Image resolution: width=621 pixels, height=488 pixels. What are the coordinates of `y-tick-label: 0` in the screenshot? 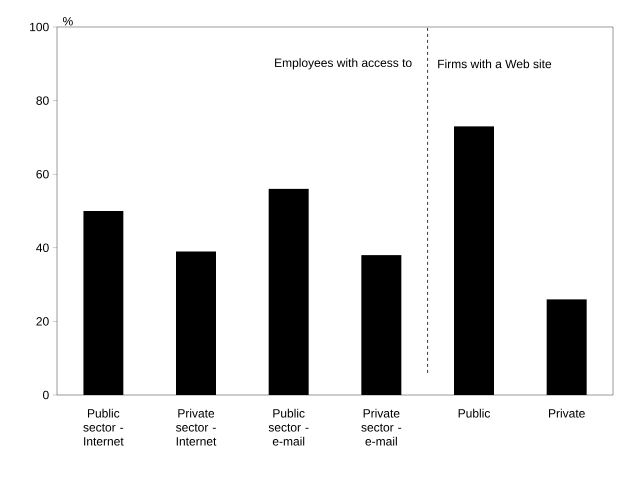 It's located at (46, 395).